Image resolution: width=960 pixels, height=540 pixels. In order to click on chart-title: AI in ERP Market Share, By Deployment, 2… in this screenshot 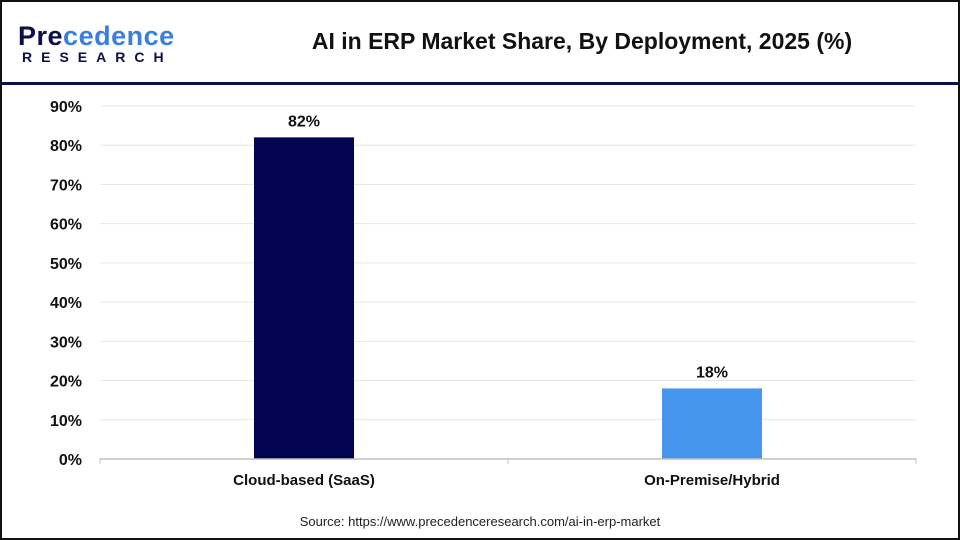, I will do `click(582, 41)`.